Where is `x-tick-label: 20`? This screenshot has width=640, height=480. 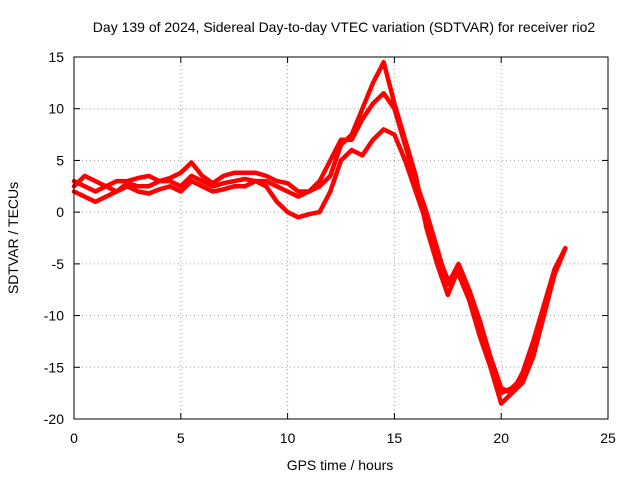 x-tick-label: 20 is located at coordinates (501, 438).